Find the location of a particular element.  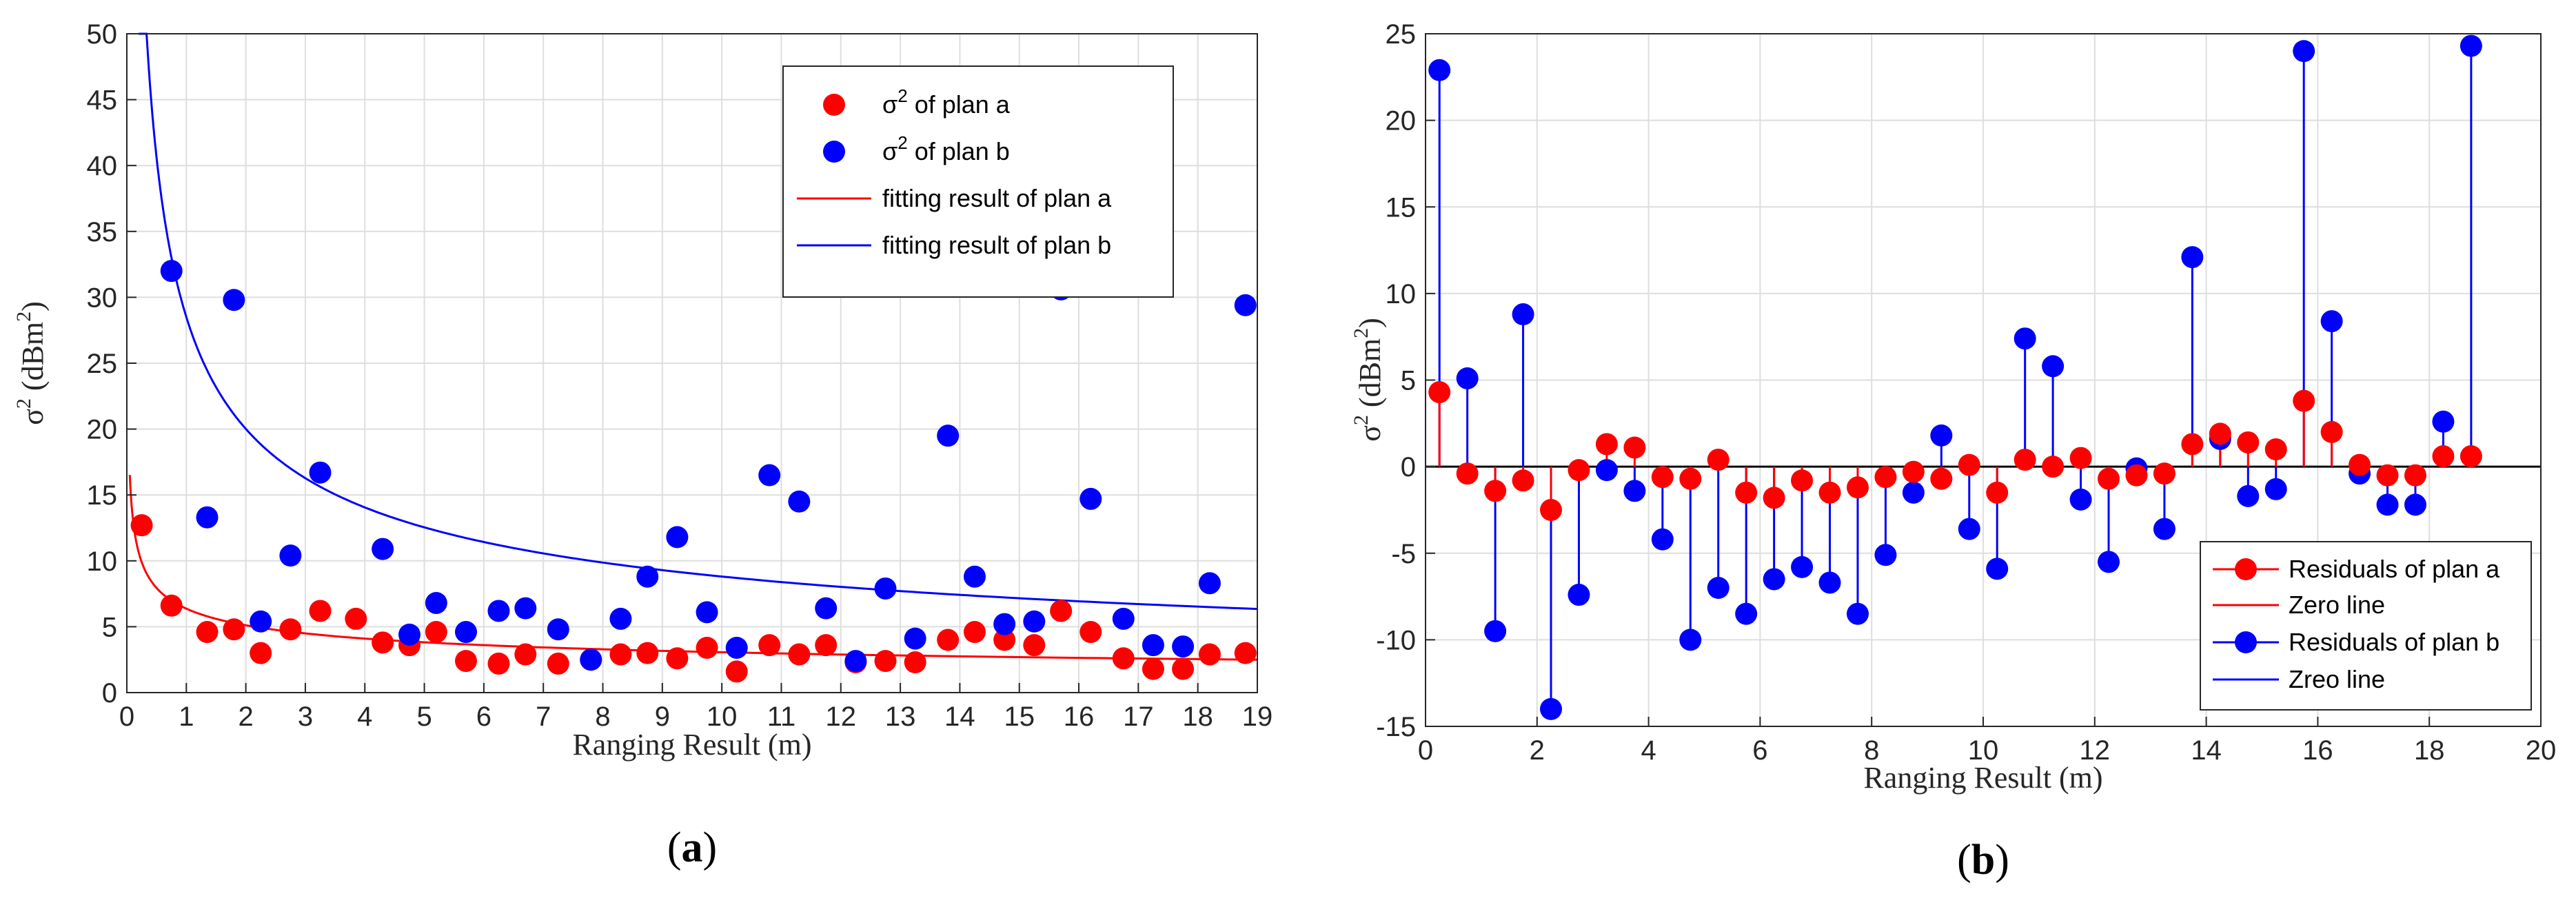

x-tick-label: 19 is located at coordinates (1257, 717).